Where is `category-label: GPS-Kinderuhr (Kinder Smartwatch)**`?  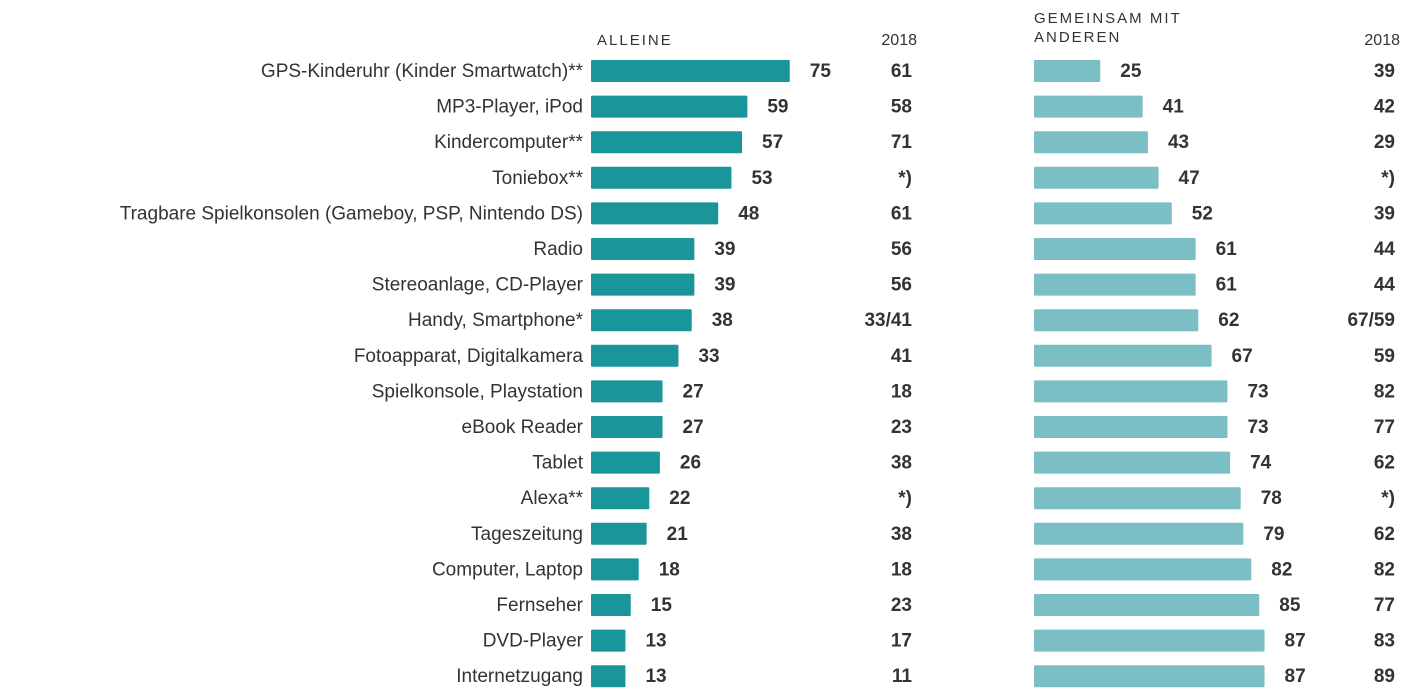 category-label: GPS-Kinderuhr (Kinder Smartwatch)** is located at coordinates (422, 71).